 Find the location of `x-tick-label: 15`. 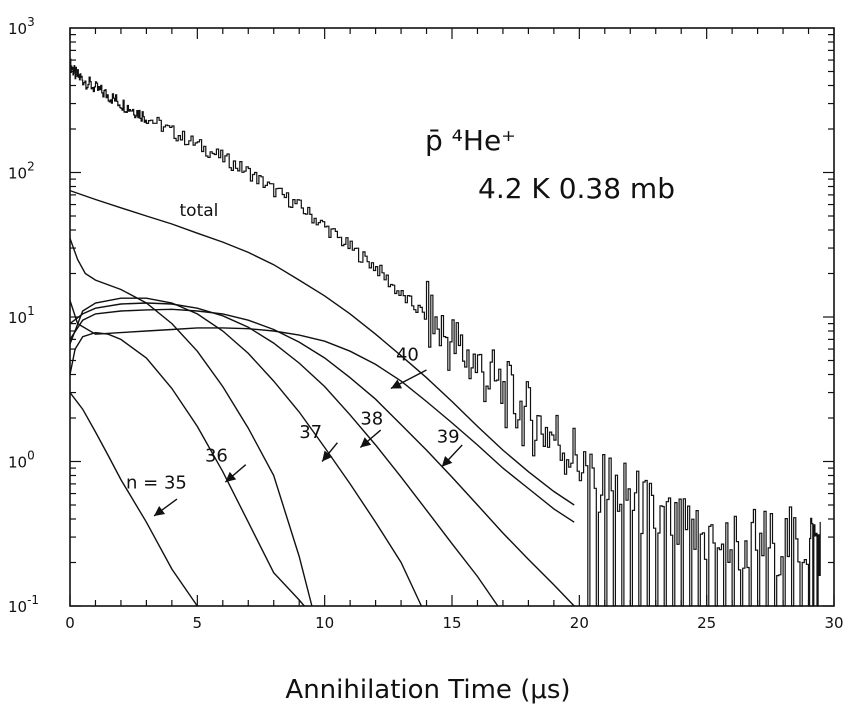

x-tick-label: 15 is located at coordinates (451, 623).